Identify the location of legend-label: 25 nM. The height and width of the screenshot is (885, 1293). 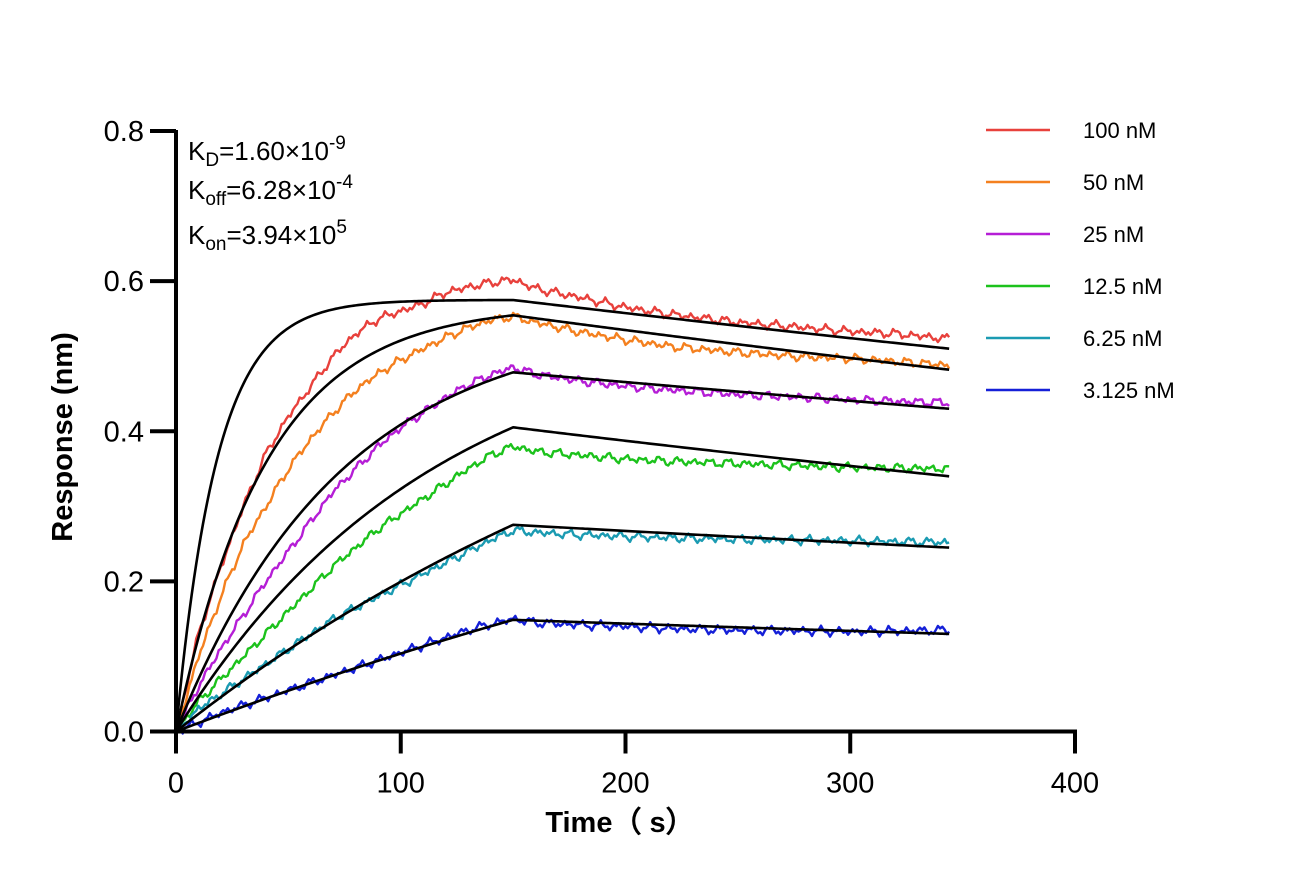
(1113, 234).